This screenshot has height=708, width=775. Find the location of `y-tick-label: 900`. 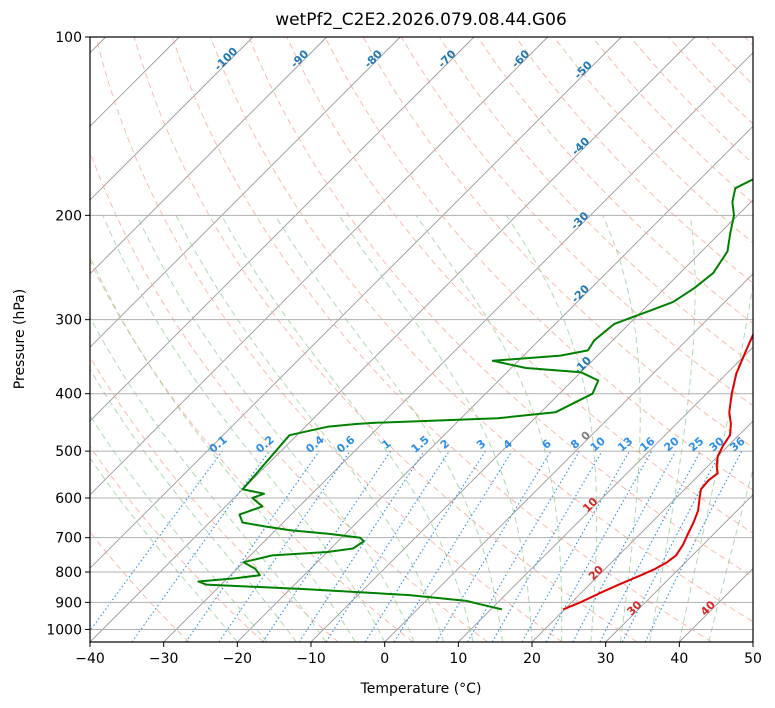

y-tick-label: 900 is located at coordinates (68, 603).